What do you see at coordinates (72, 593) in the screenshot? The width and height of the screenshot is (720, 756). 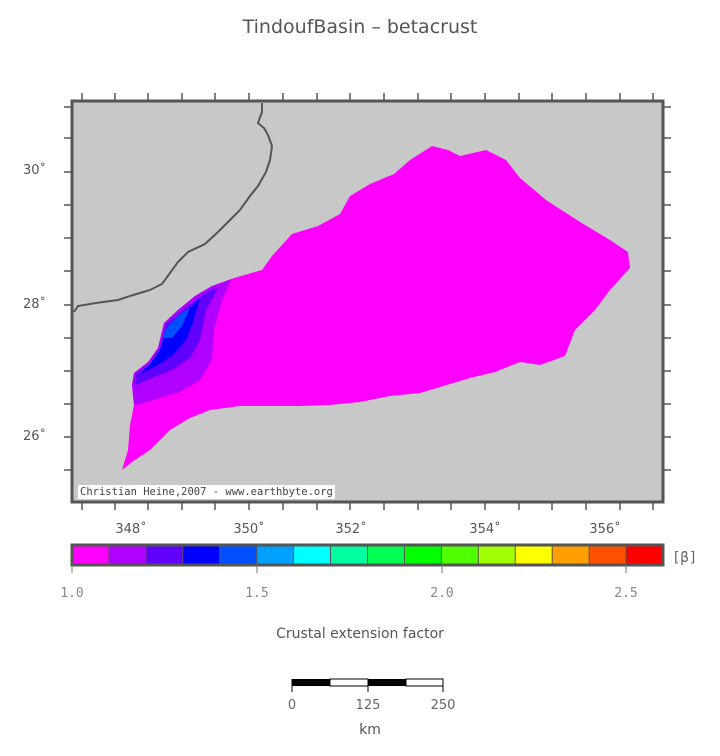 I see `colorbar-tick-1-0: 1.0` at bounding box center [72, 593].